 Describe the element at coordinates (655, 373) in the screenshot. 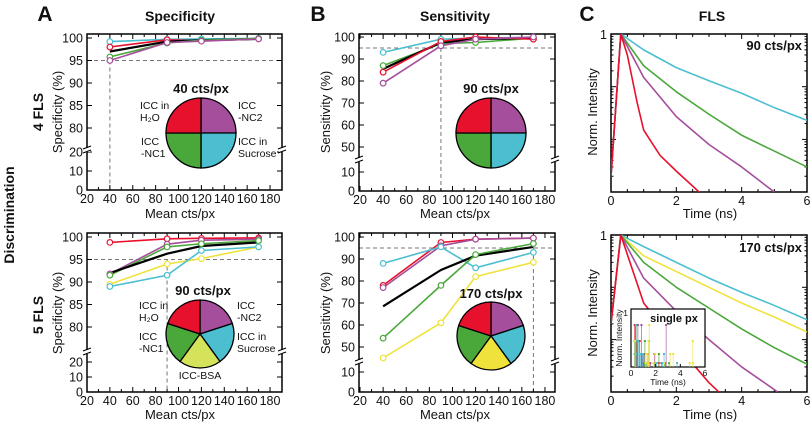

I see `inset-x-tick-label: 2` at that location.